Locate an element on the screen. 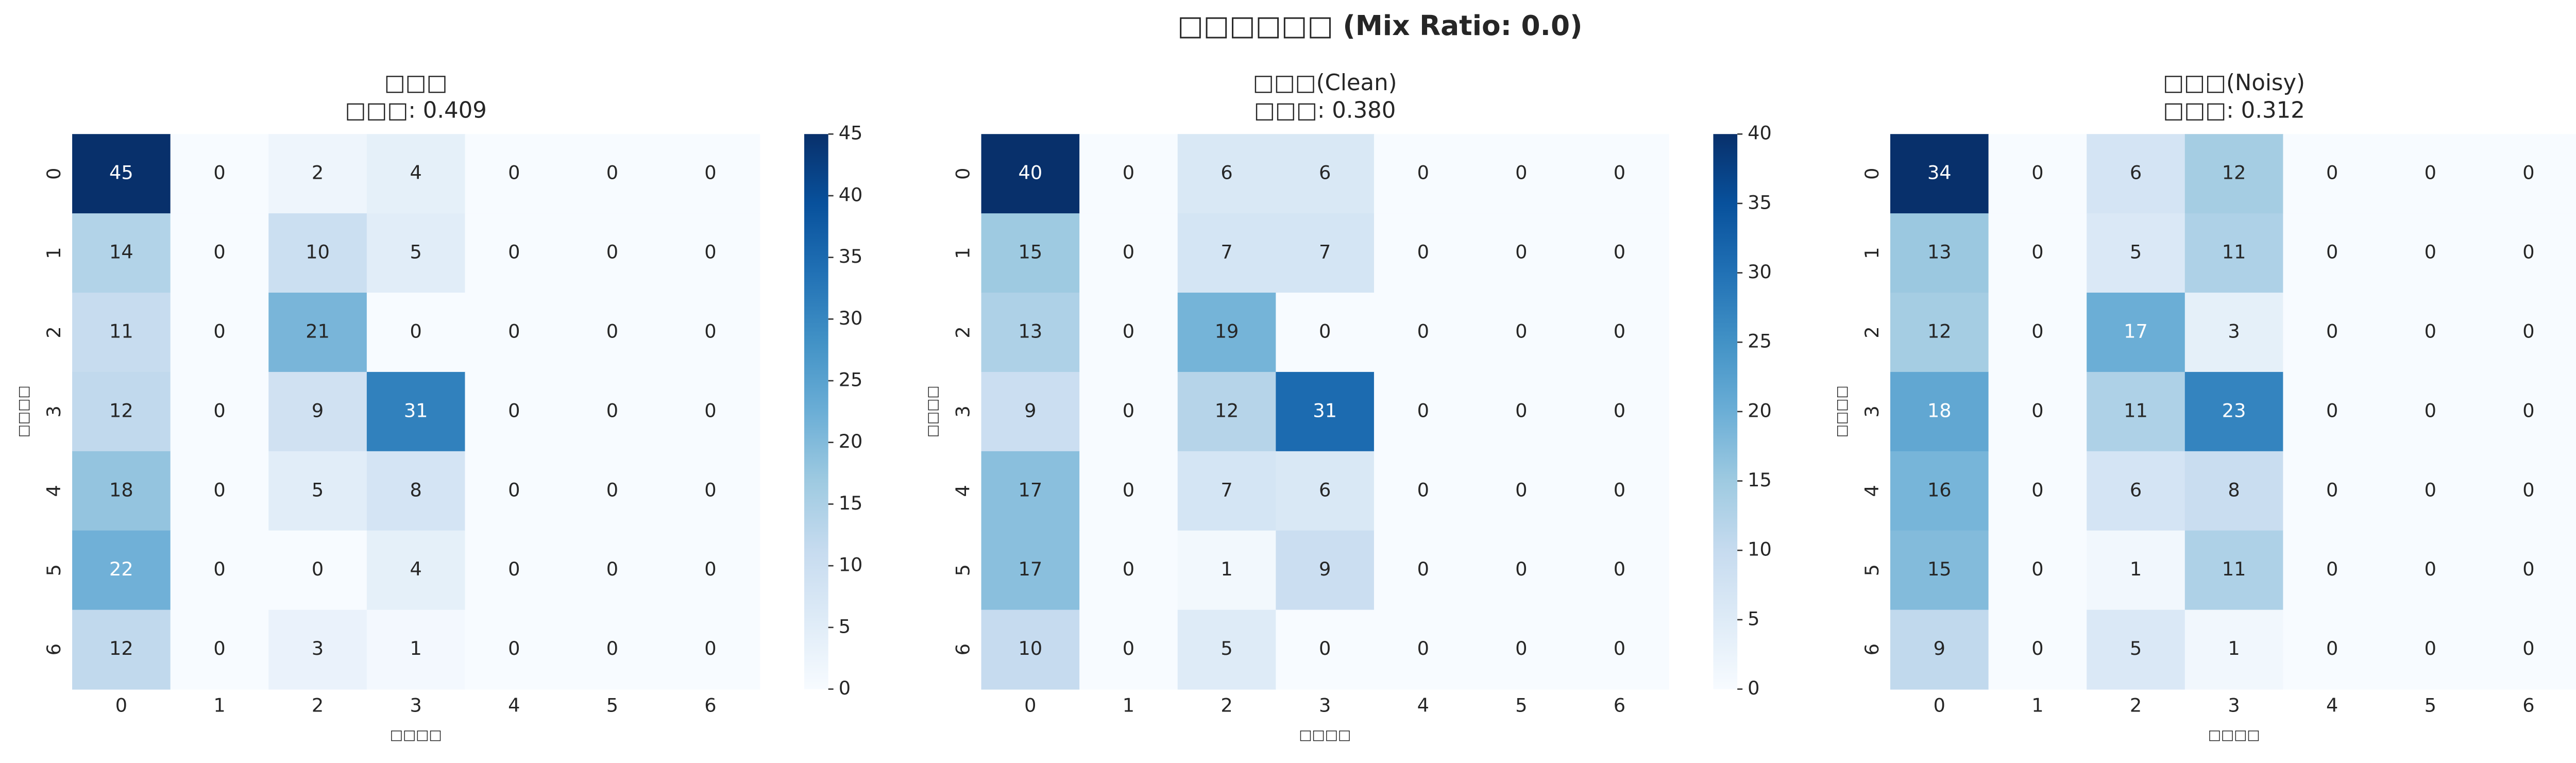  colorbar-tick-label: 35 is located at coordinates (851, 256).